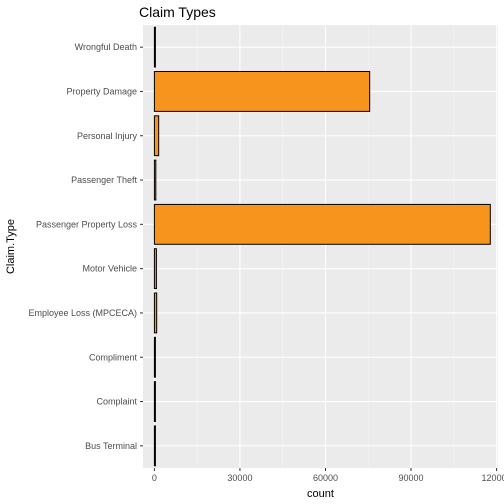  Describe the element at coordinates (109, 269) in the screenshot. I see `y-tick-label: Motor Vehicle` at that location.